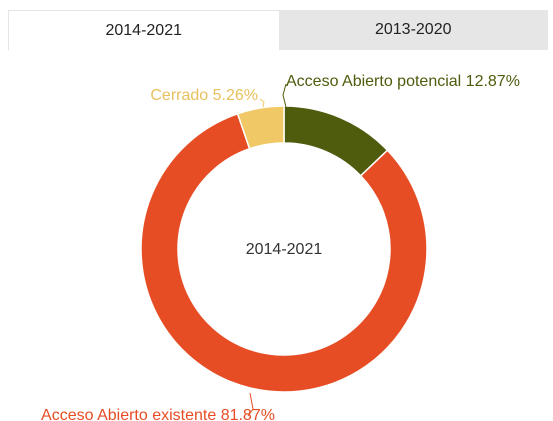 The height and width of the screenshot is (421, 553). Describe the element at coordinates (158, 414) in the screenshot. I see `slice-label-1: Acceso Abierto existente 81.87%` at that location.